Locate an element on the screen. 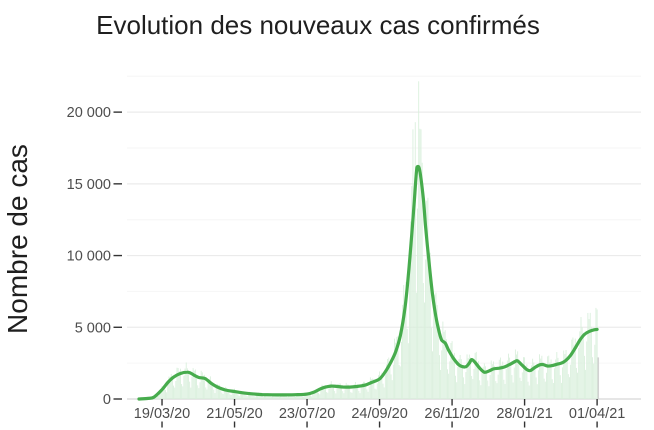  chart-title: Evolution des nouveaux cas confirmés is located at coordinates (318, 25).